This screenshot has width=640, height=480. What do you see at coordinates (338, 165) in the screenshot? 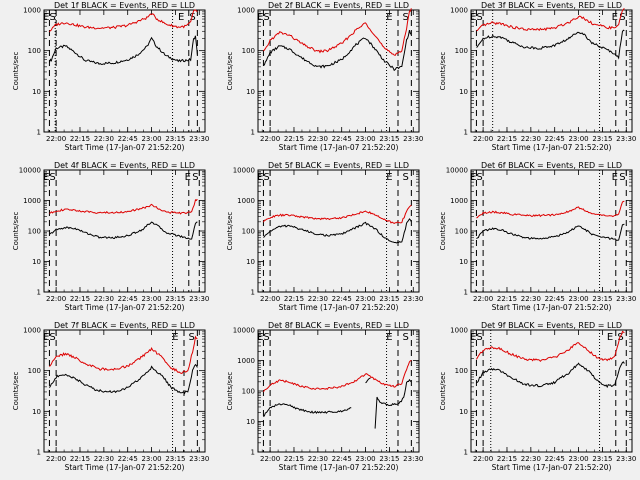
I see `chart-title: Det 5f BLACK = Events, RED = LLD` at bounding box center [338, 165].